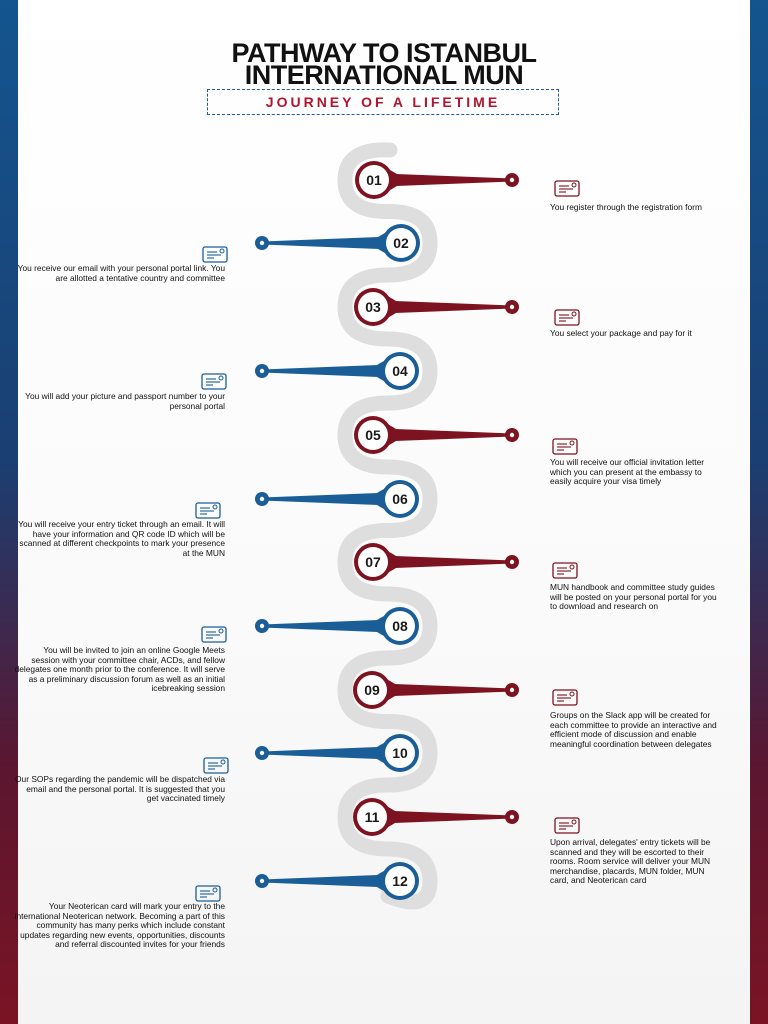 Image resolution: width=768 pixels, height=1024 pixels. What do you see at coordinates (567, 825) in the screenshot?
I see `reception-desk-icon` at bounding box center [567, 825].